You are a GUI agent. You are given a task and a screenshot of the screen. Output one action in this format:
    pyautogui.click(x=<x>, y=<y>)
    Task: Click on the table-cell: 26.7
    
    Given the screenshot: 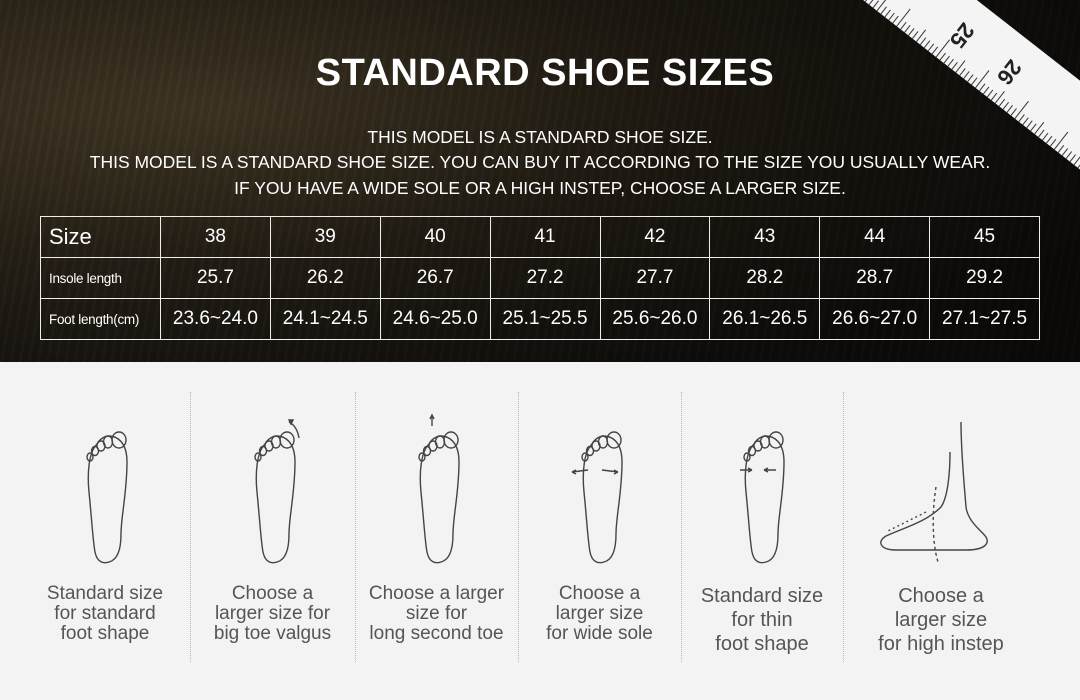 What is the action you would take?
    pyautogui.click(x=435, y=278)
    